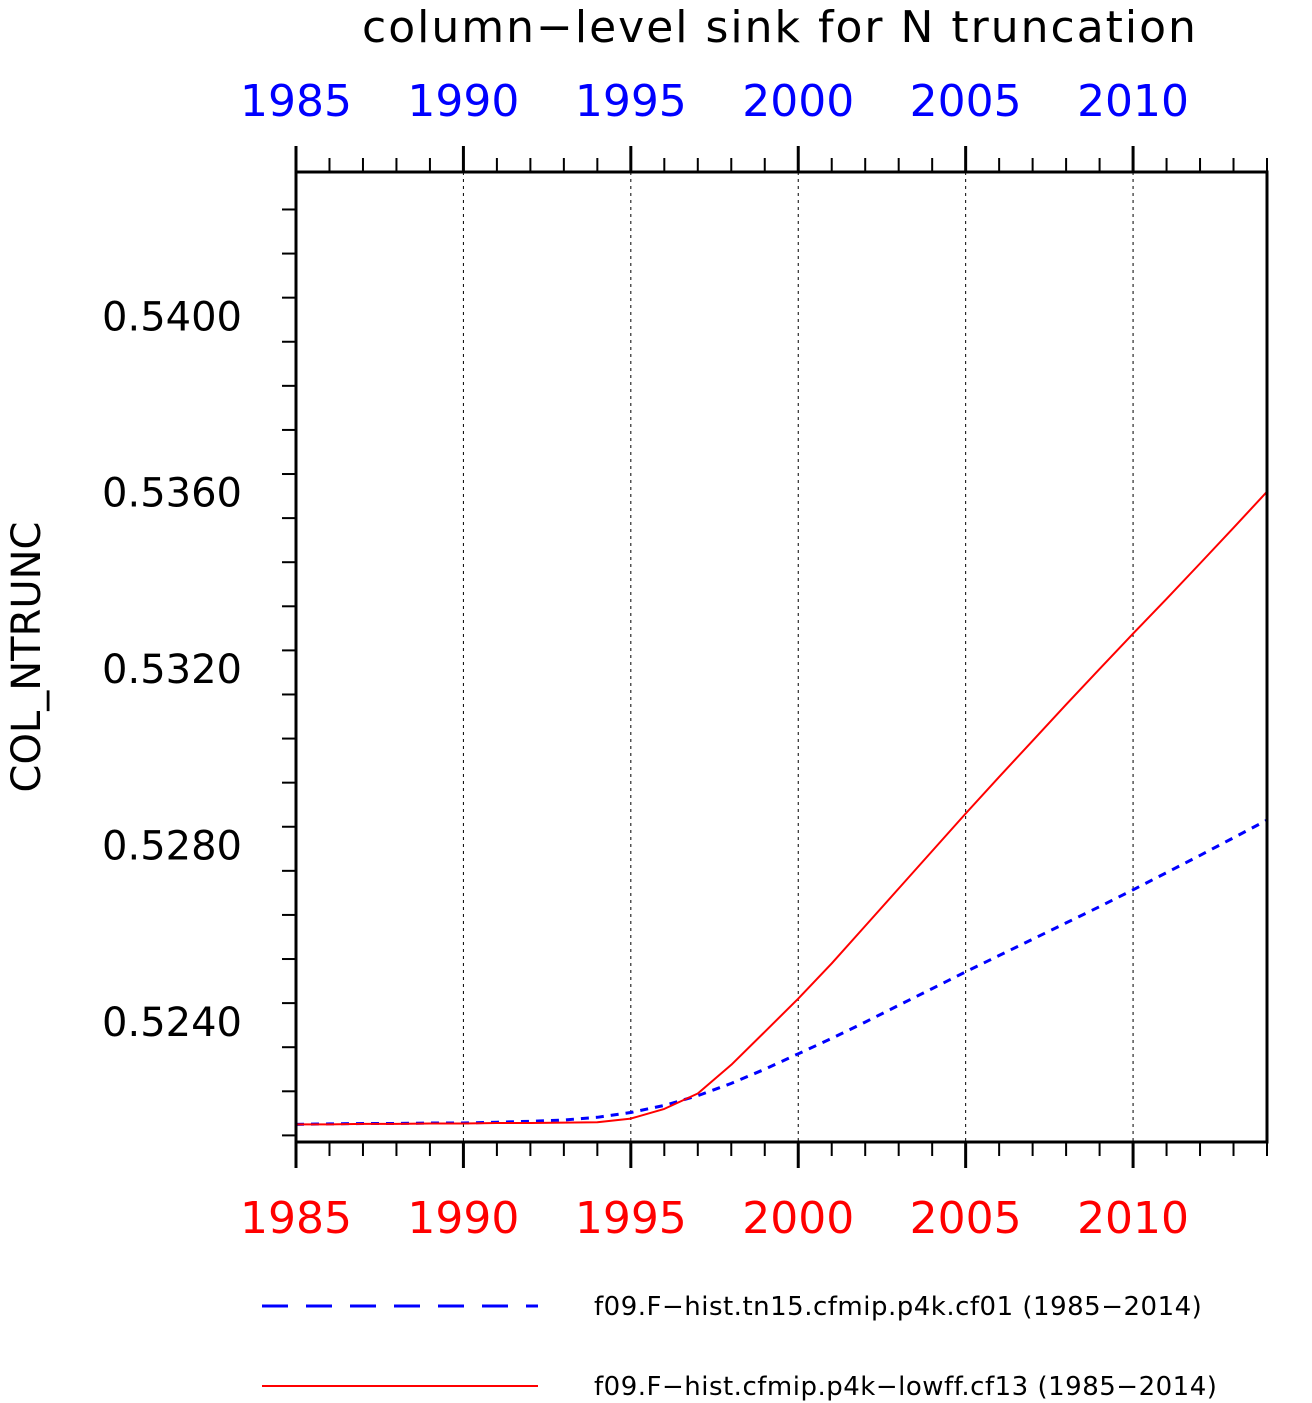 The image size is (1312, 1403). Describe the element at coordinates (296, 101) in the screenshot. I see `x-tick-label-top-1985: 1985` at that location.